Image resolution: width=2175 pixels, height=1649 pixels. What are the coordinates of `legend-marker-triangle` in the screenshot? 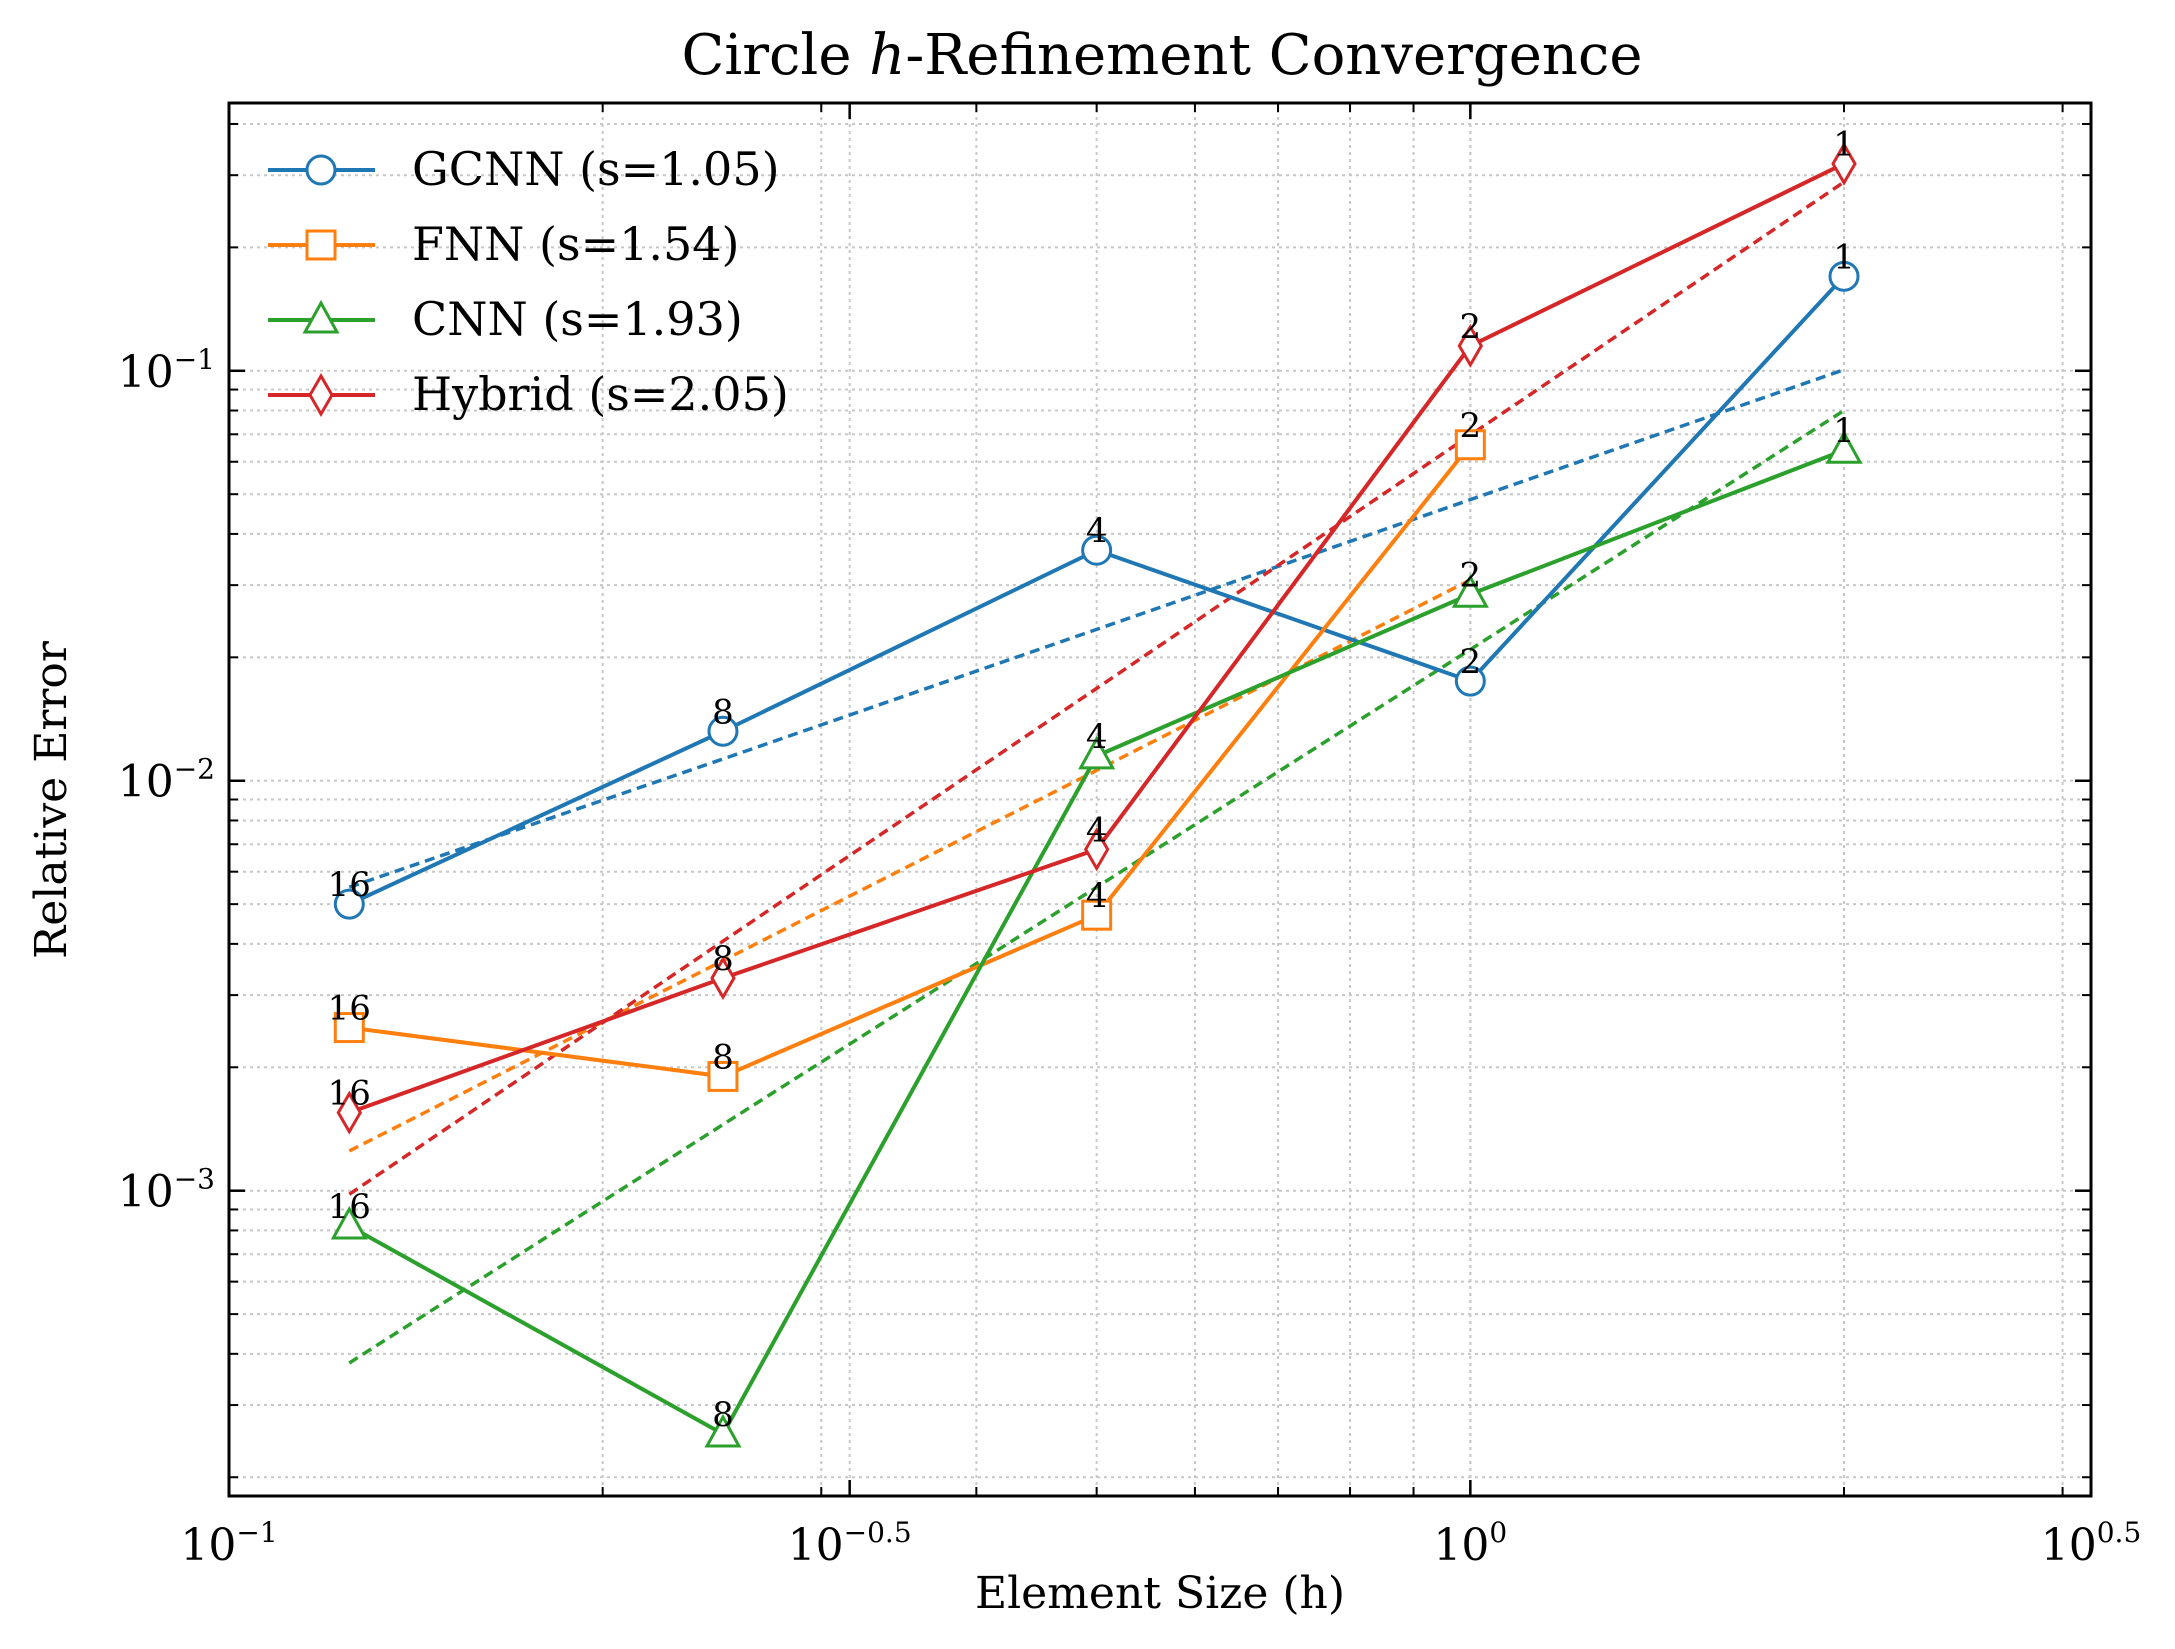 It's located at (321, 316).